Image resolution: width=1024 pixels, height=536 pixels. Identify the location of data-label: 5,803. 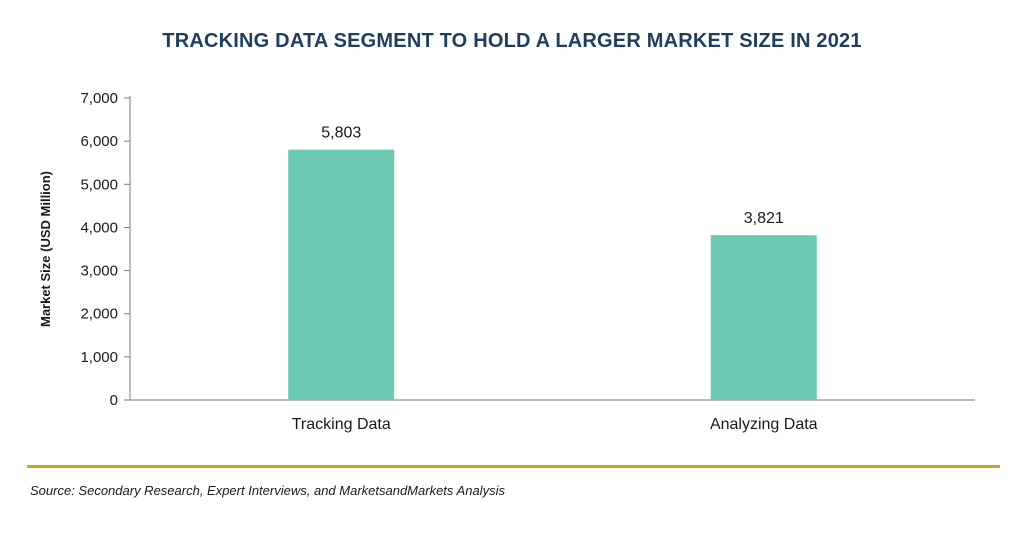
(341, 133).